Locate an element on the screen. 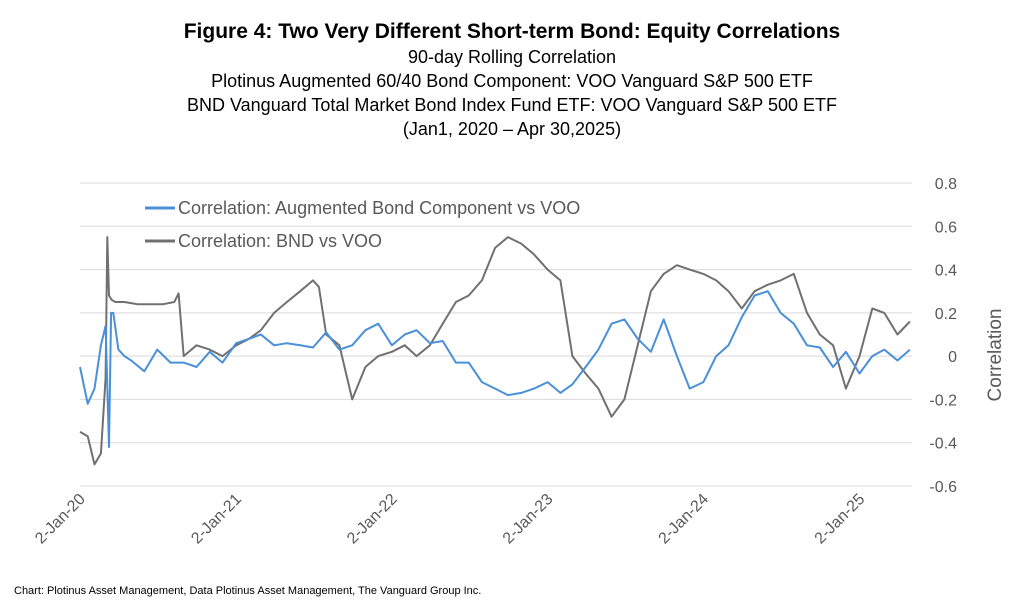  y-tick-label: 0.4 is located at coordinates (946, 271).